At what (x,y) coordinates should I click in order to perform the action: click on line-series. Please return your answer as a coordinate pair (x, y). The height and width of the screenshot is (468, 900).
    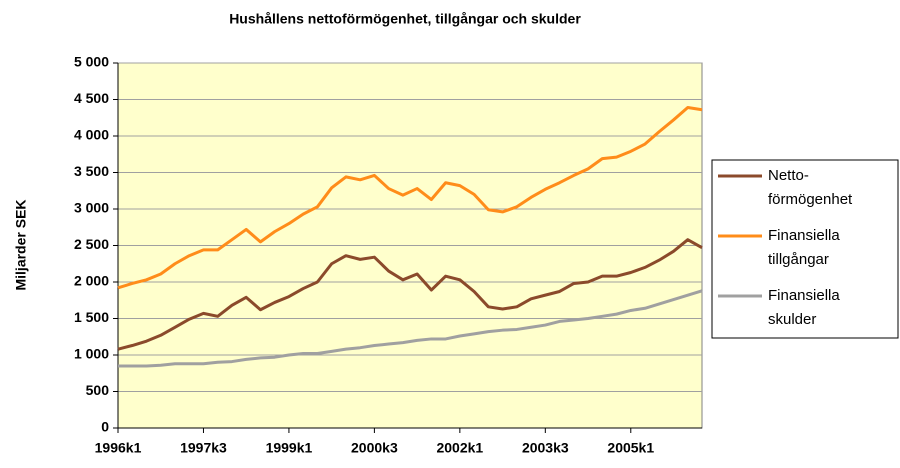
    Looking at the image, I should click on (410, 328).